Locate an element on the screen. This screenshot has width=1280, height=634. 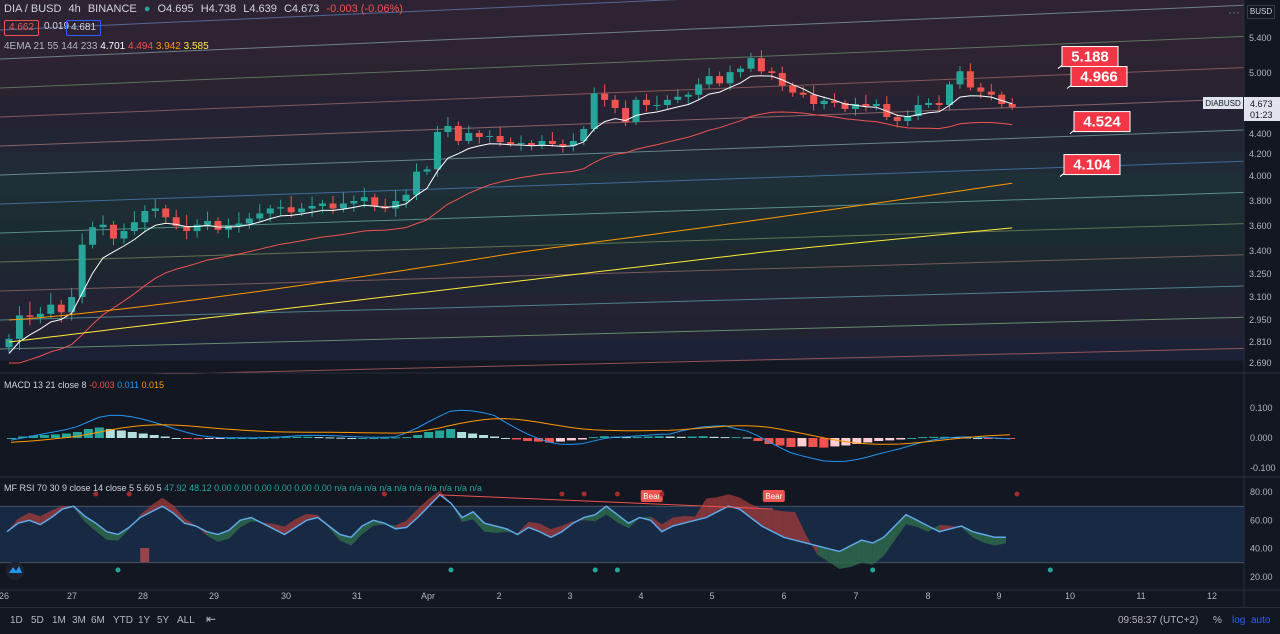
mfrsi-label: MF RSI 70 30 9 close 14 close 5 5.60 5 is located at coordinates (83, 488).